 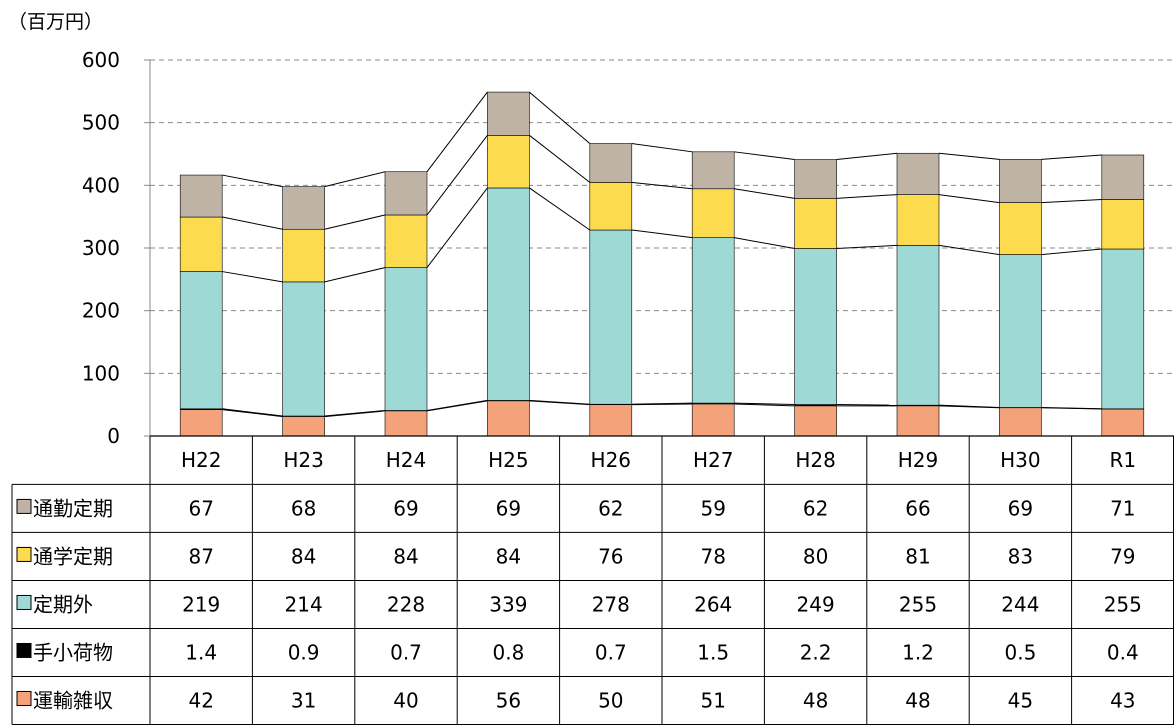 What do you see at coordinates (816, 604) in the screenshot?
I see `table-cell-定期外-H28: 249` at bounding box center [816, 604].